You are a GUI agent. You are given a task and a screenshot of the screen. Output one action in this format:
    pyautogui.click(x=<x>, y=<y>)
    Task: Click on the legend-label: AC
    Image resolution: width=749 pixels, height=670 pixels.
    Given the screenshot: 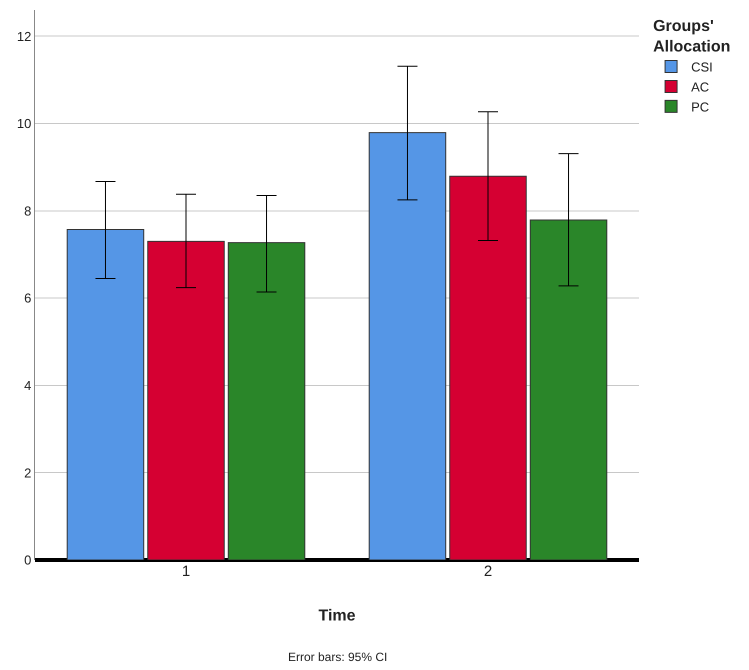 What is the action you would take?
    pyautogui.click(x=700, y=87)
    